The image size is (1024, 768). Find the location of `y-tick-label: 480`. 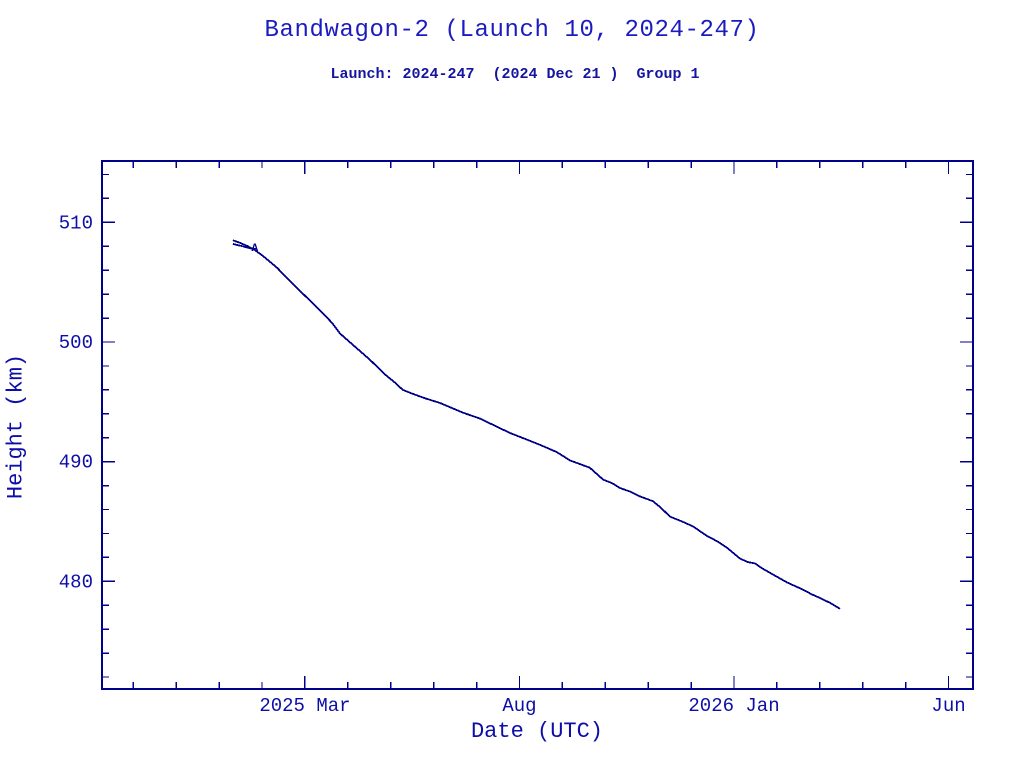

y-tick-label: 480 is located at coordinates (76, 582).